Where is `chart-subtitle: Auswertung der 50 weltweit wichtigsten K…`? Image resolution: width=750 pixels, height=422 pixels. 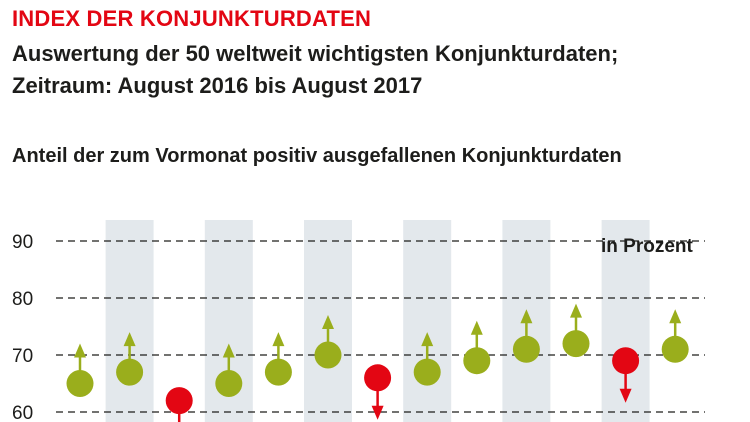 chart-subtitle: Auswertung der 50 weltweit wichtigsten K… is located at coordinates (377, 70).